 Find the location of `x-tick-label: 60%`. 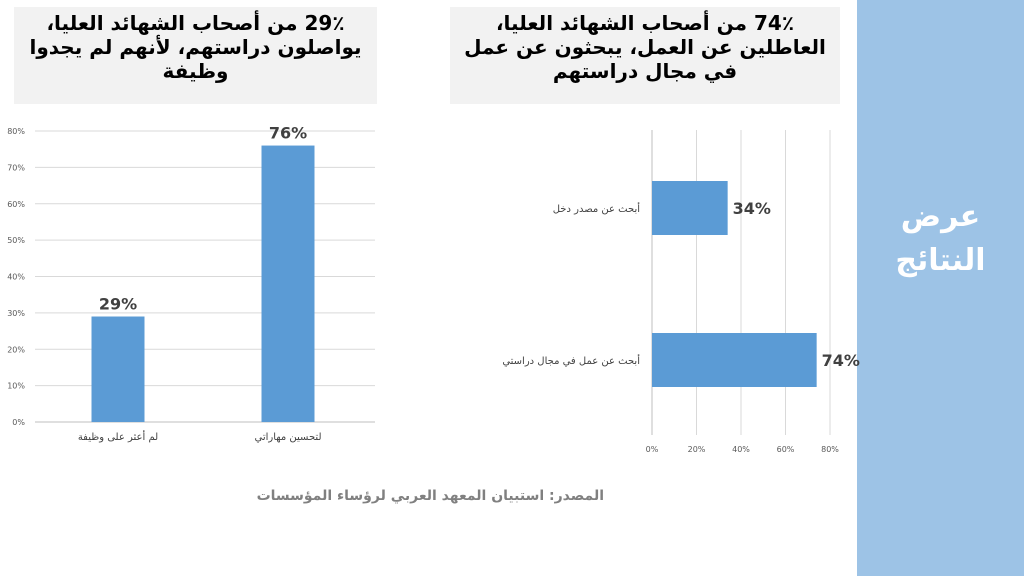

x-tick-label: 60% is located at coordinates (786, 449).